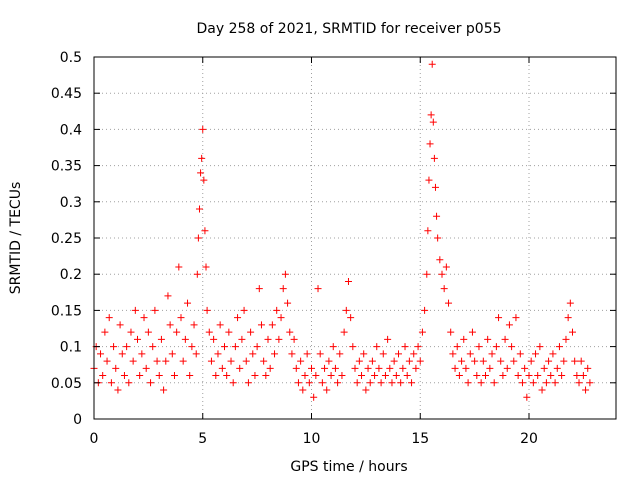 The image size is (640, 480). What do you see at coordinates (66, 94) in the screenshot?
I see `y-tick-label: 0.45` at bounding box center [66, 94].